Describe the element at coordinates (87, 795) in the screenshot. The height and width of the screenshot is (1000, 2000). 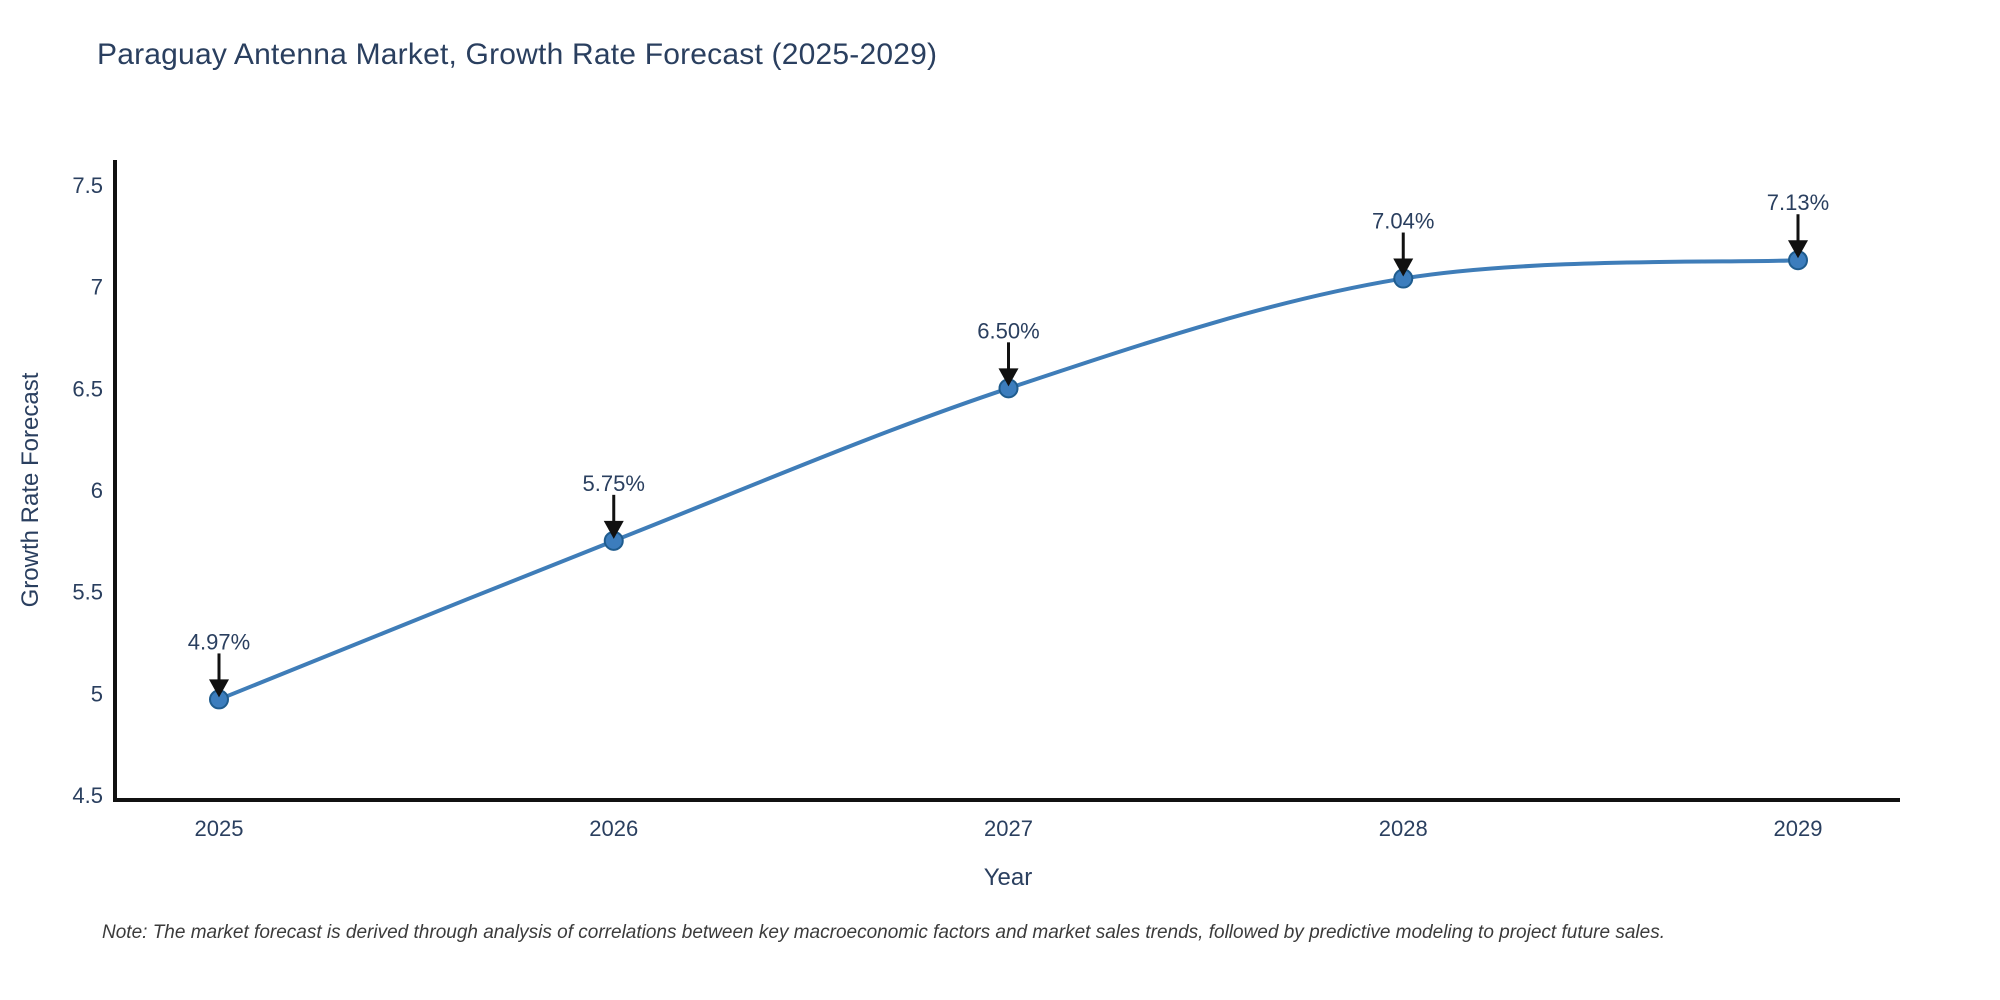
I see `y-tick-label: 4.5` at that location.